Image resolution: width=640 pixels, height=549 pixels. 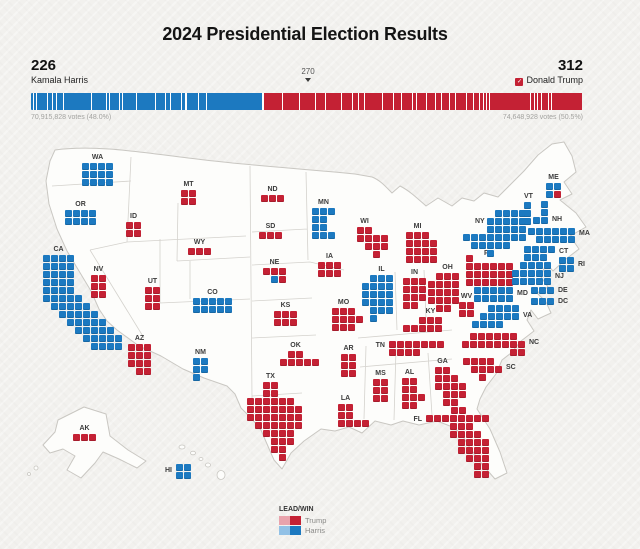 I want to click on bar-segment-ND, so click(x=489, y=101).